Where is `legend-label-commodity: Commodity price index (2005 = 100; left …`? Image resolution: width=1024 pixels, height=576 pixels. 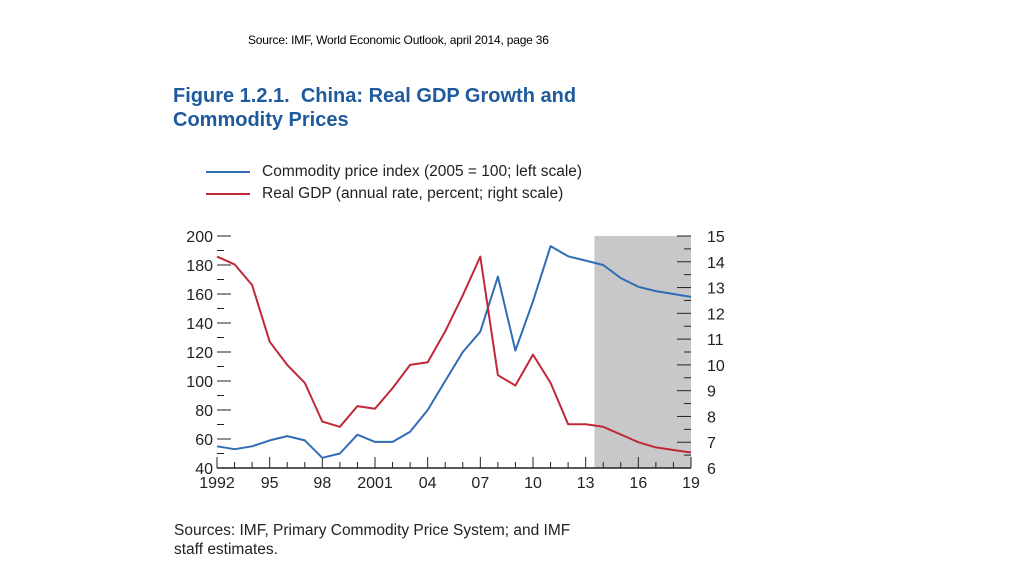 legend-label-commodity: Commodity price index (2005 = 100; left … is located at coordinates (422, 171).